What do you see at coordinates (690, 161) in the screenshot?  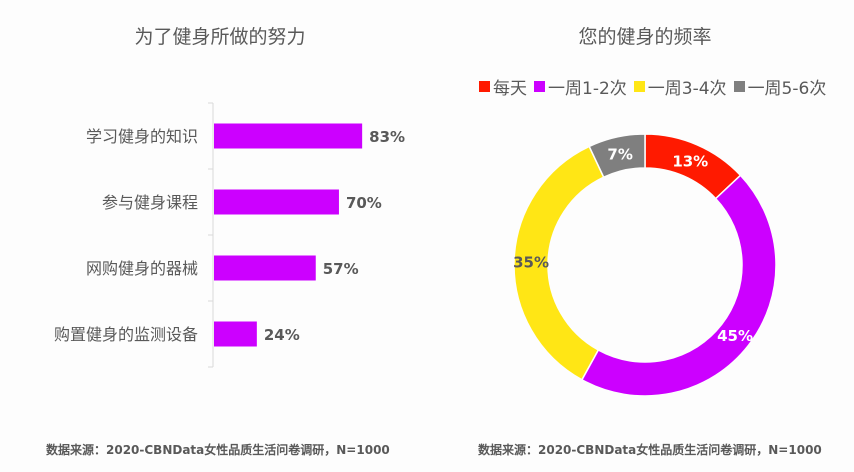 I see `slice-label: 13%` at bounding box center [690, 161].